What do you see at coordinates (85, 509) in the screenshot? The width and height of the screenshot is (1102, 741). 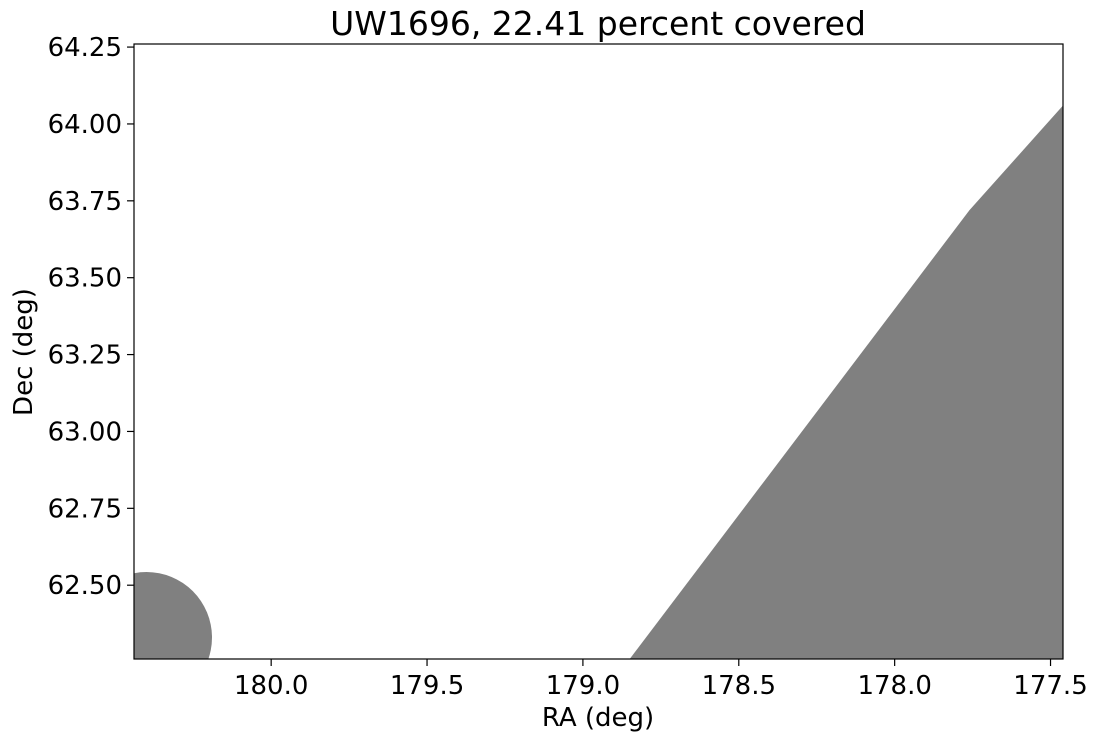 I see `y-tick-label: 62.75` at bounding box center [85, 509].